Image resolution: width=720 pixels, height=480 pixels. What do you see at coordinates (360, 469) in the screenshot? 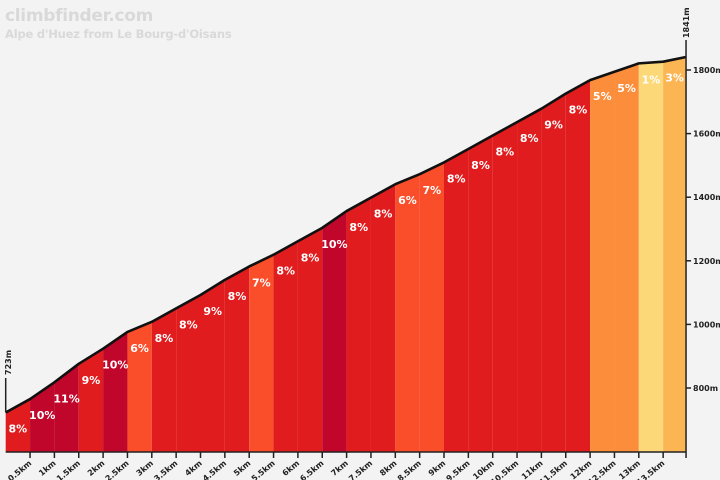
I see `x-tick-label: 7.5km` at bounding box center [360, 469].